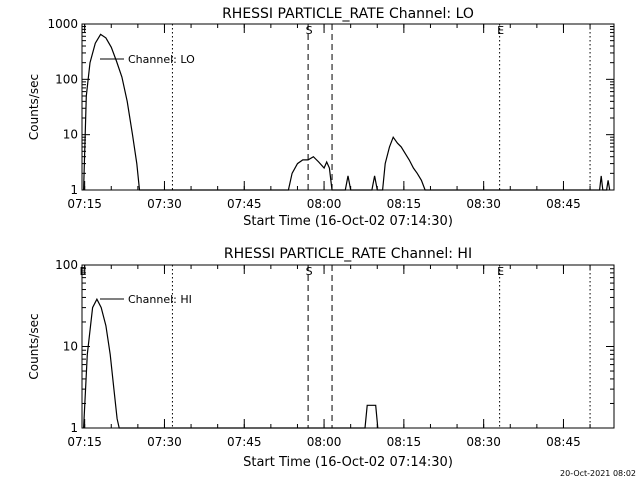 The height and width of the screenshot is (480, 640). I want to click on series-line, so click(231, 363).